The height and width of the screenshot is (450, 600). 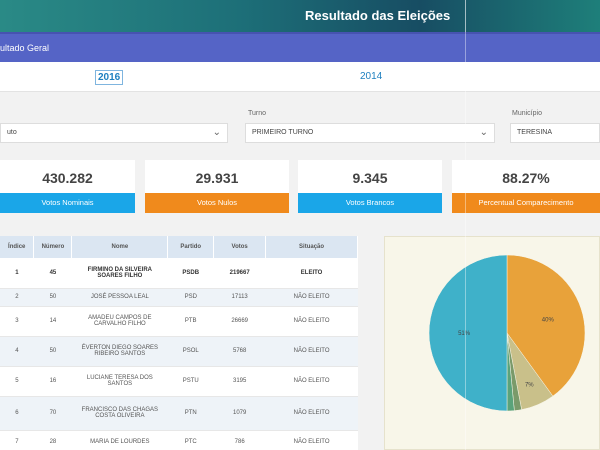 I want to click on table-cell: 6, so click(x=17, y=413).